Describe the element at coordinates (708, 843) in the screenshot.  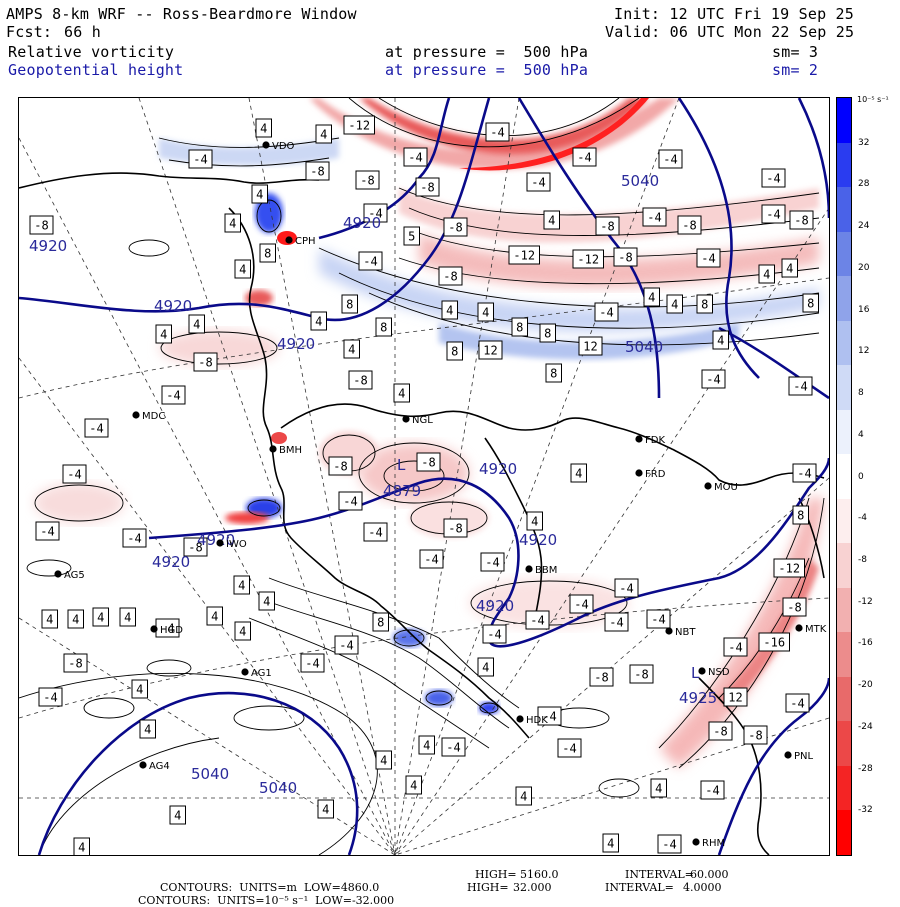
I see `station-rhm: RHM` at that location.